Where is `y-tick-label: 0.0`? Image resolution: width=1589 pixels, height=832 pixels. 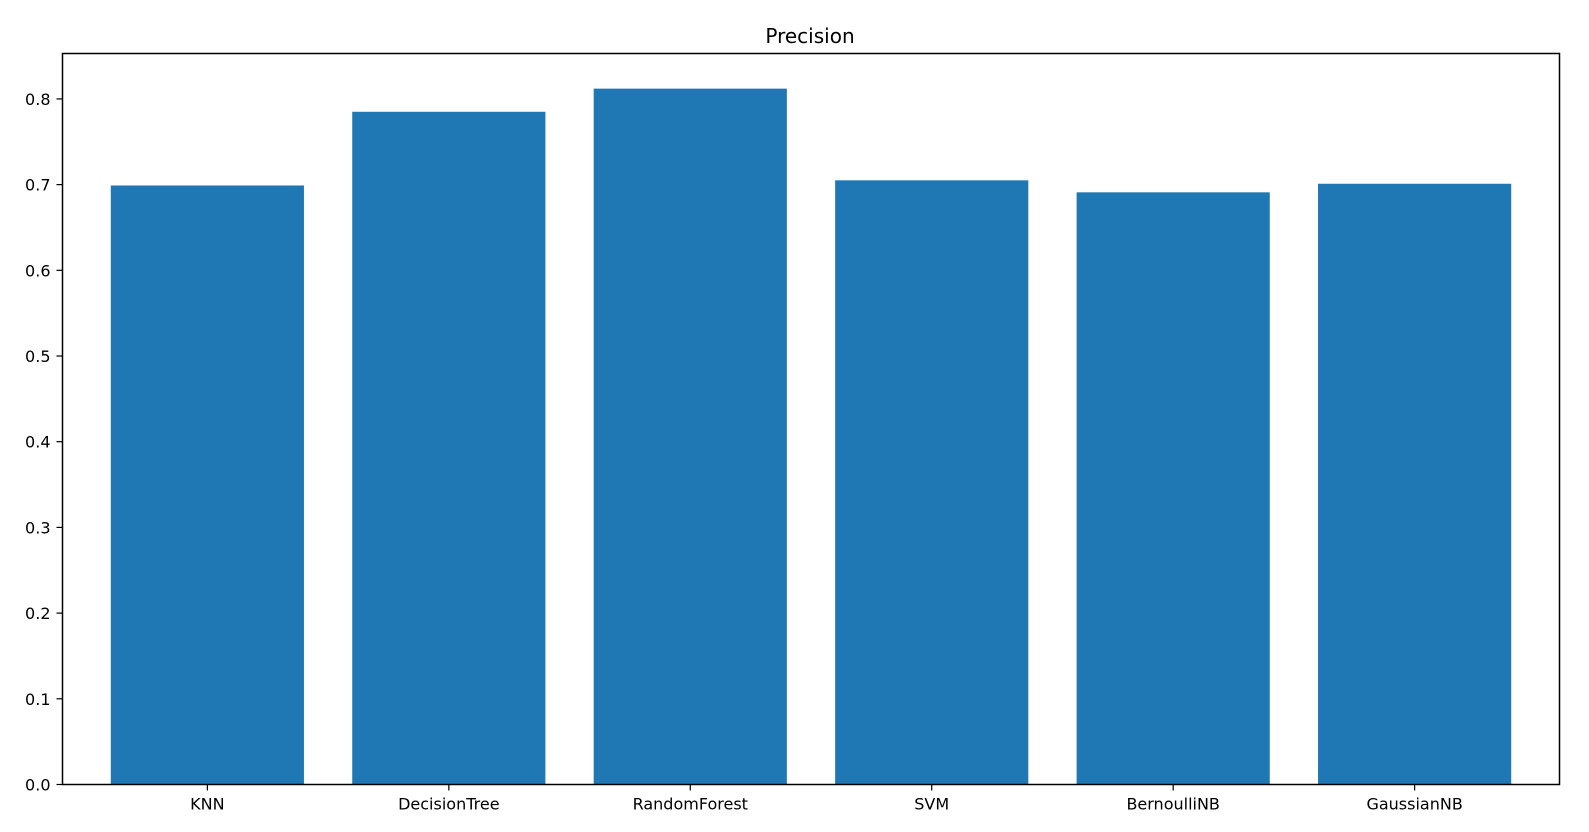
y-tick-label: 0.0 is located at coordinates (37, 785).